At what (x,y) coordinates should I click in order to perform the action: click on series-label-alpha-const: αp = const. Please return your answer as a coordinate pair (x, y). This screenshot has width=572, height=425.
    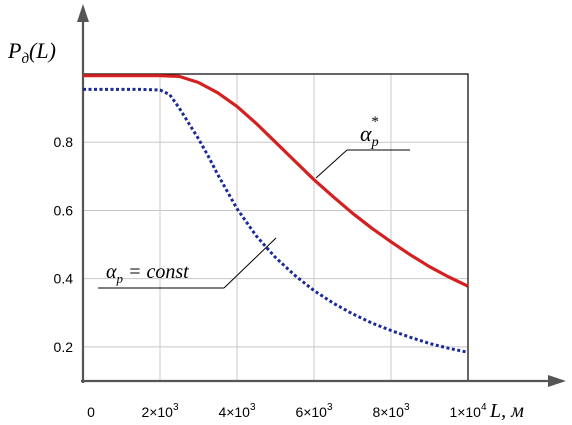
    Looking at the image, I should click on (147, 273).